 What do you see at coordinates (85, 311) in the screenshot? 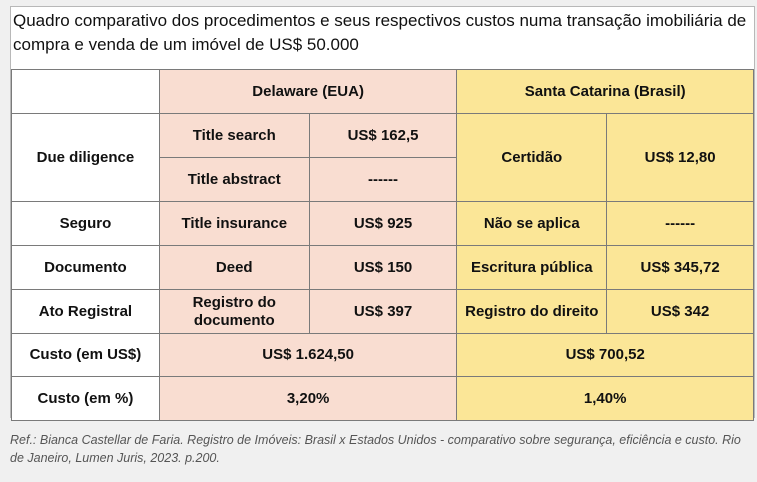
I see `row-label-ato-registral: Ato Registral` at bounding box center [85, 311].